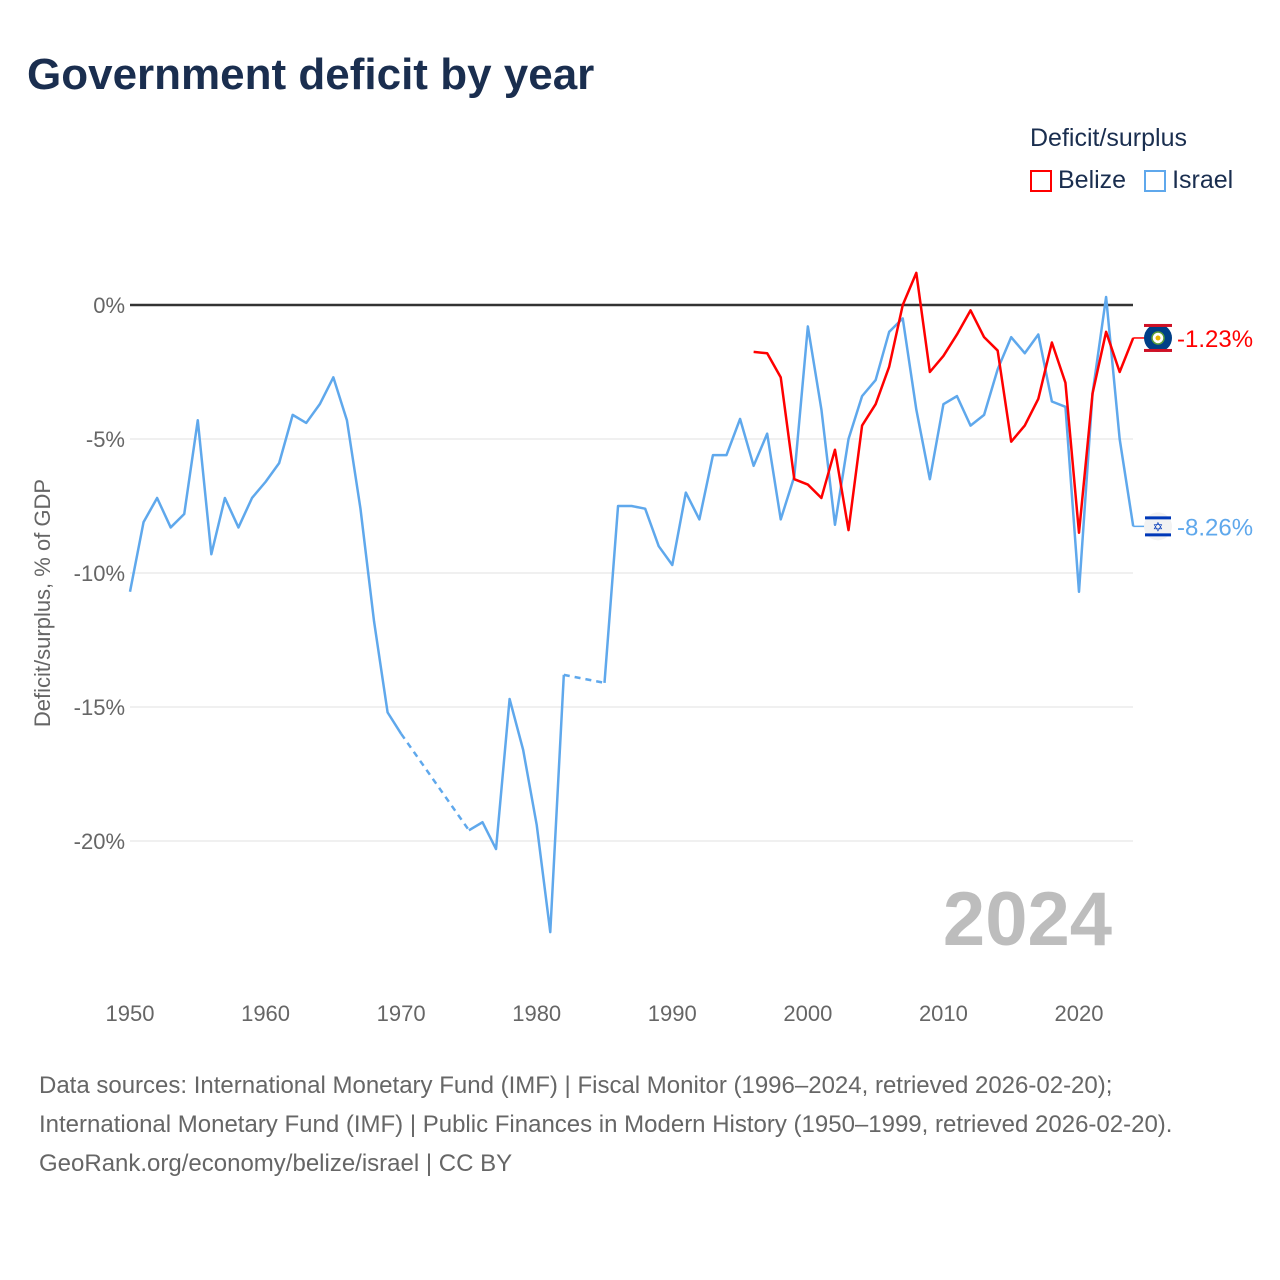 This screenshot has height=1280, width=1280. What do you see at coordinates (1079, 1013) in the screenshot?
I see `x-tick-label: 2020` at bounding box center [1079, 1013].